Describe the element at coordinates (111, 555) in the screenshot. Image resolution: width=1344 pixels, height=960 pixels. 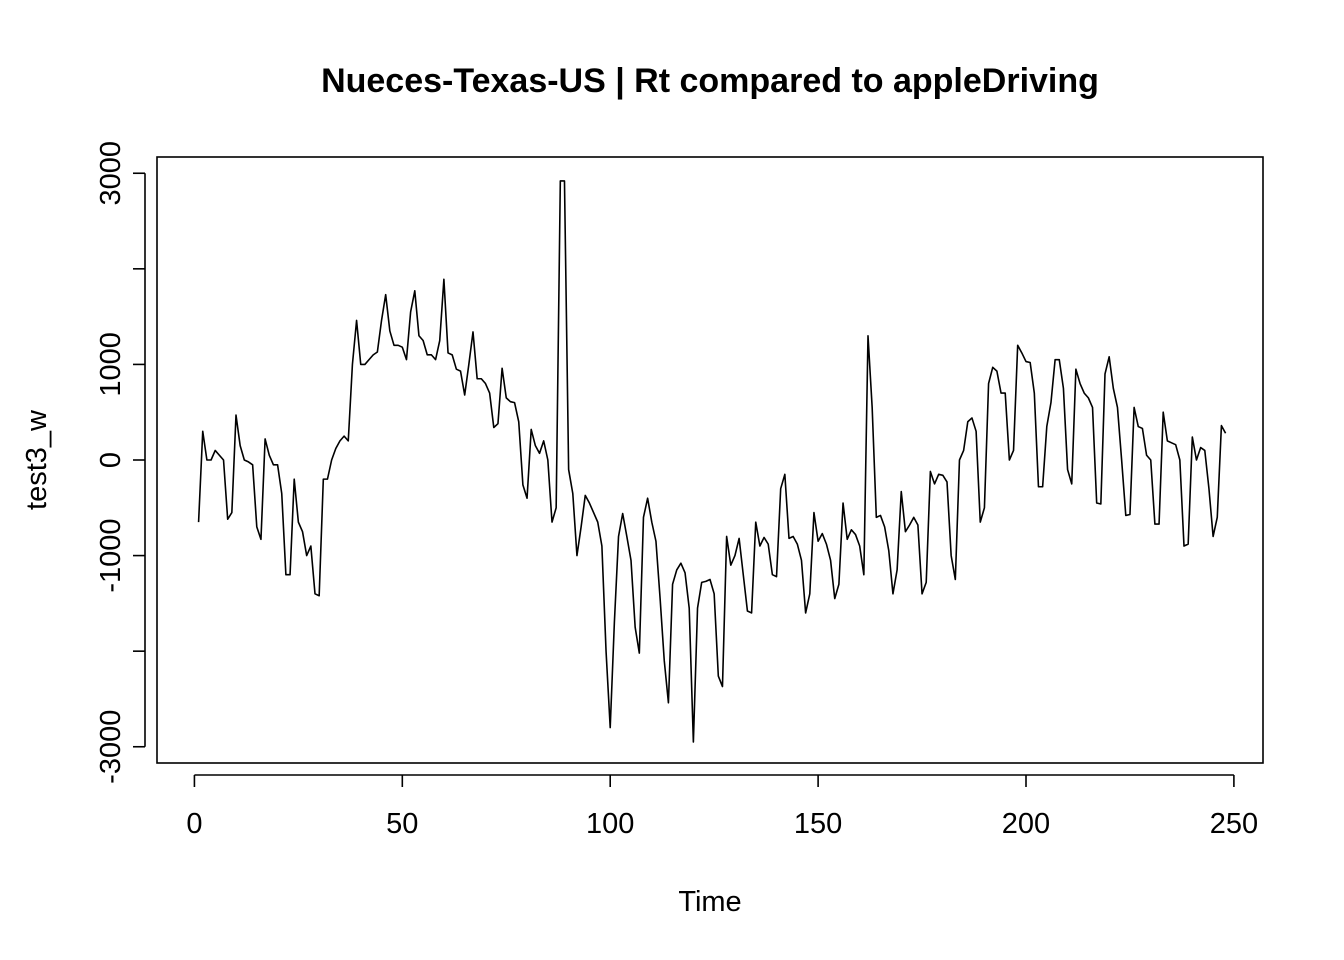
I see `y-tick-label: -1000` at that location.